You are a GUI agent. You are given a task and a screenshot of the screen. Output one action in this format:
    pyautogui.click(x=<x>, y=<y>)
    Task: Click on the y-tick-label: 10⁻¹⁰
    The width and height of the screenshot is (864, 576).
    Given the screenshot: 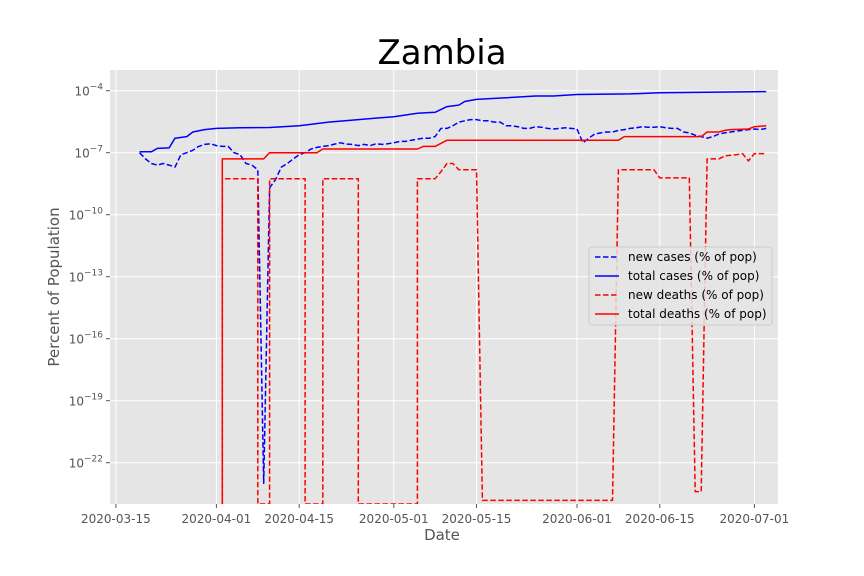 What is the action you would take?
    pyautogui.click(x=86, y=215)
    